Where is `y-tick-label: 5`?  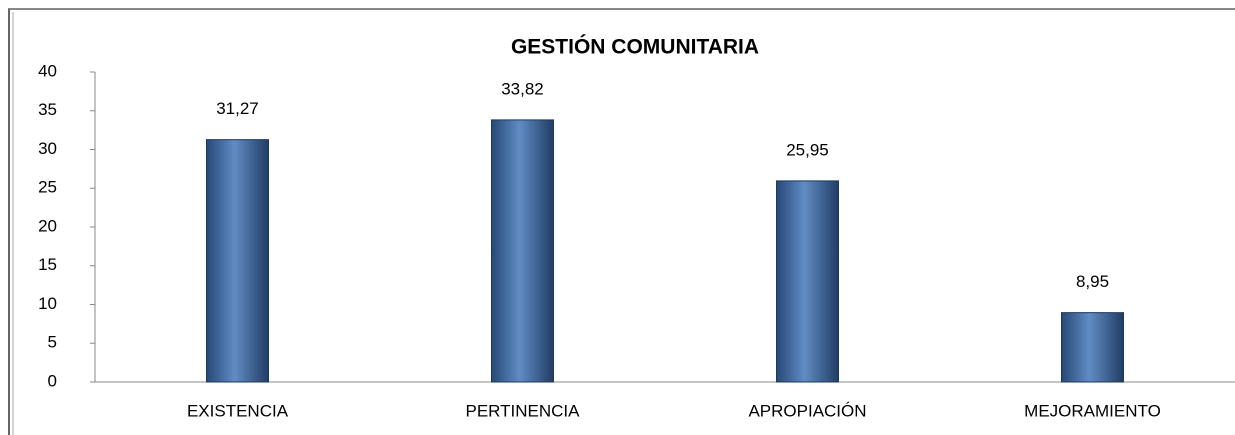
y-tick-label: 5 is located at coordinates (52, 342).